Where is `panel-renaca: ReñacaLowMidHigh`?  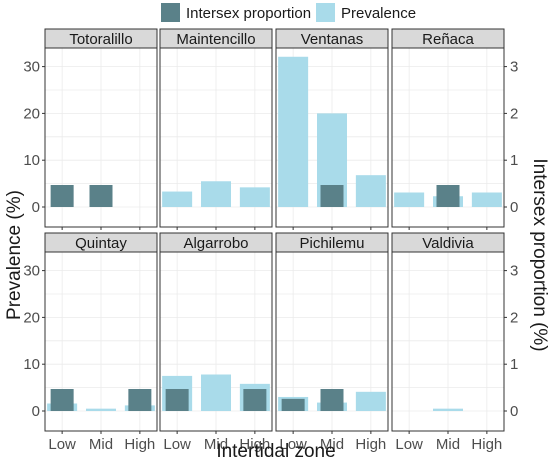
panel-renaca: ReñacaLowMidHigh is located at coordinates (448, 138).